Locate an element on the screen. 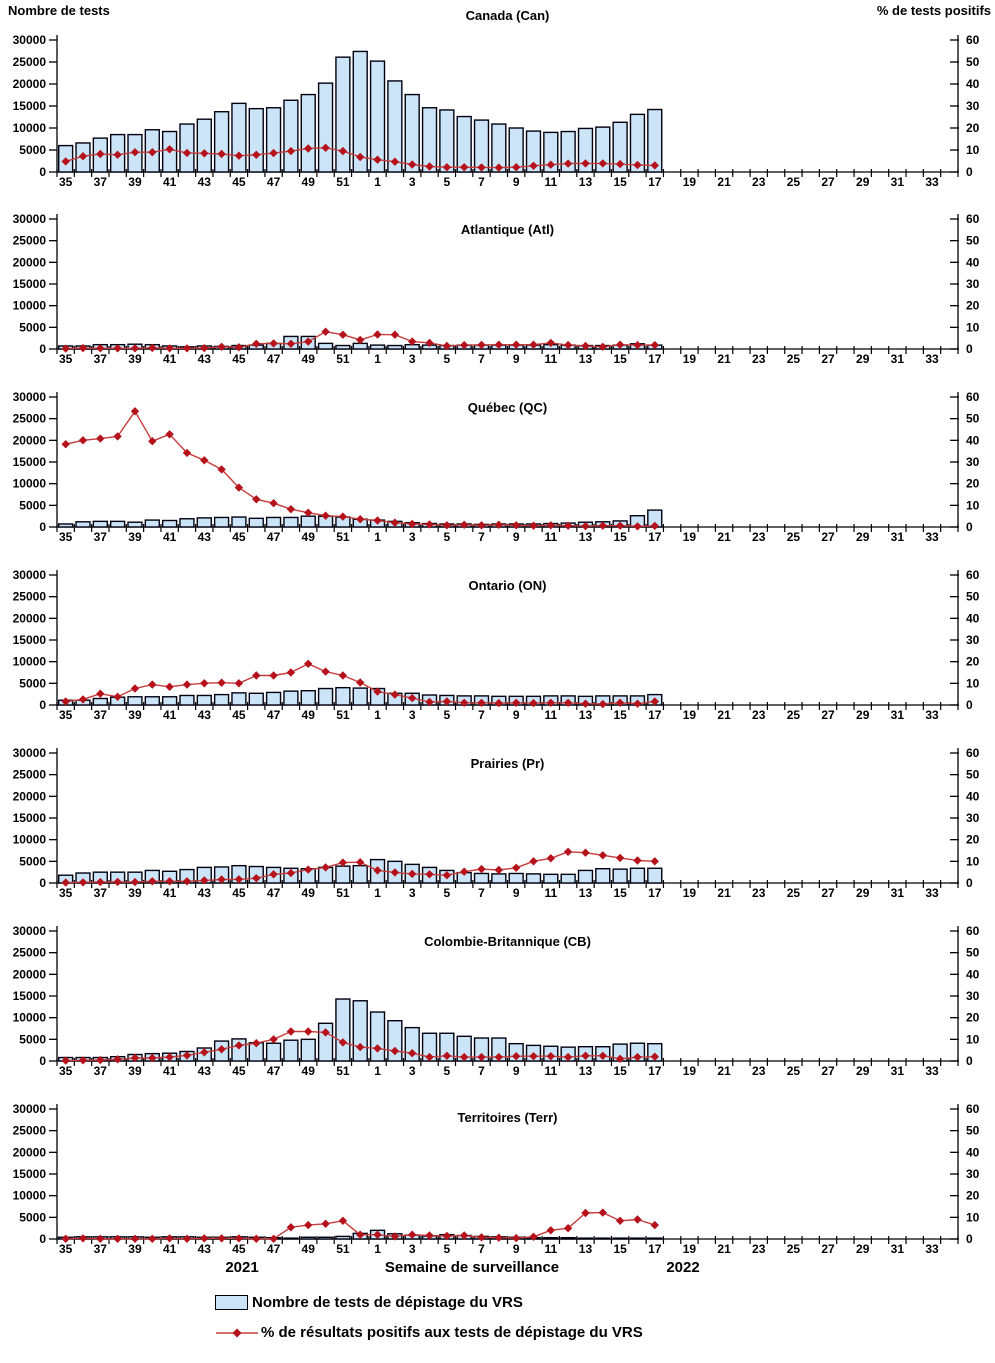 This screenshot has height=1363, width=995. legend-line-marker-icon is located at coordinates (237, 1332).